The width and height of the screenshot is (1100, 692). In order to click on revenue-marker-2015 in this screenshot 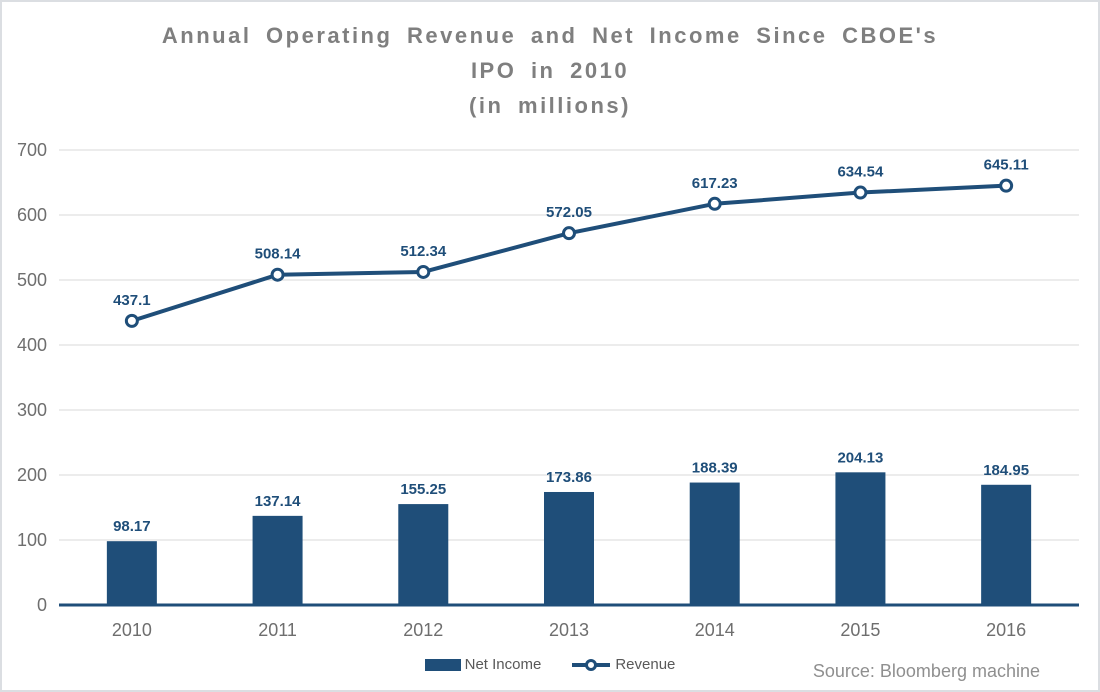, I will do `click(860, 192)`.